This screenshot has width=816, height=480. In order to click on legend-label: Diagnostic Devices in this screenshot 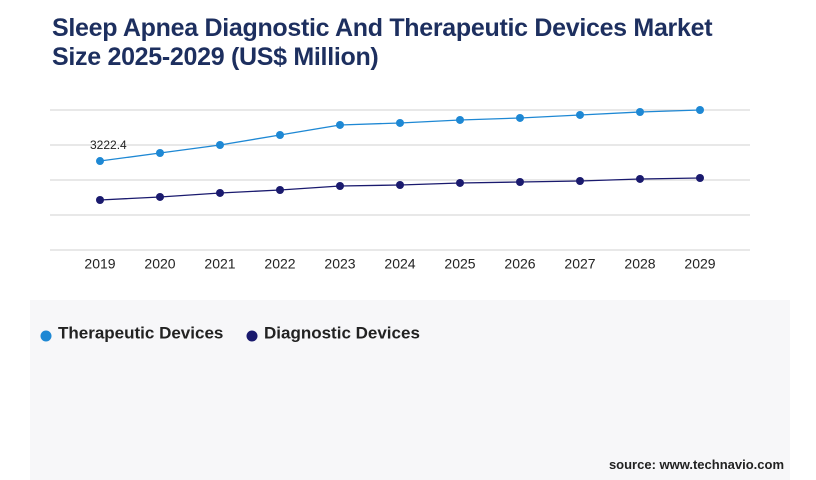, I will do `click(342, 332)`.